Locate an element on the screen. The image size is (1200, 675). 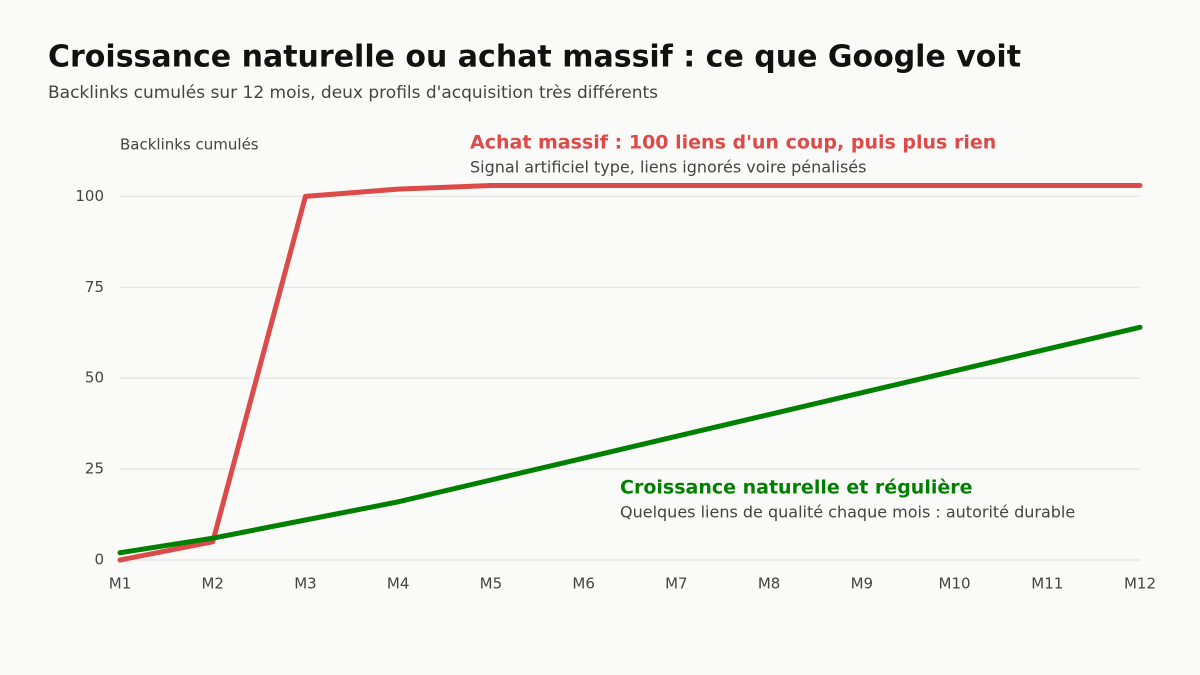
x-tick-label: M10 is located at coordinates (955, 584).